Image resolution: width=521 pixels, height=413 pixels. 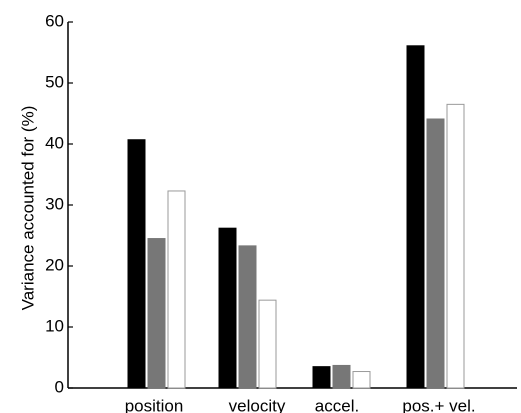 What do you see at coordinates (59, 386) in the screenshot?
I see `y-tick-label: 0` at bounding box center [59, 386].